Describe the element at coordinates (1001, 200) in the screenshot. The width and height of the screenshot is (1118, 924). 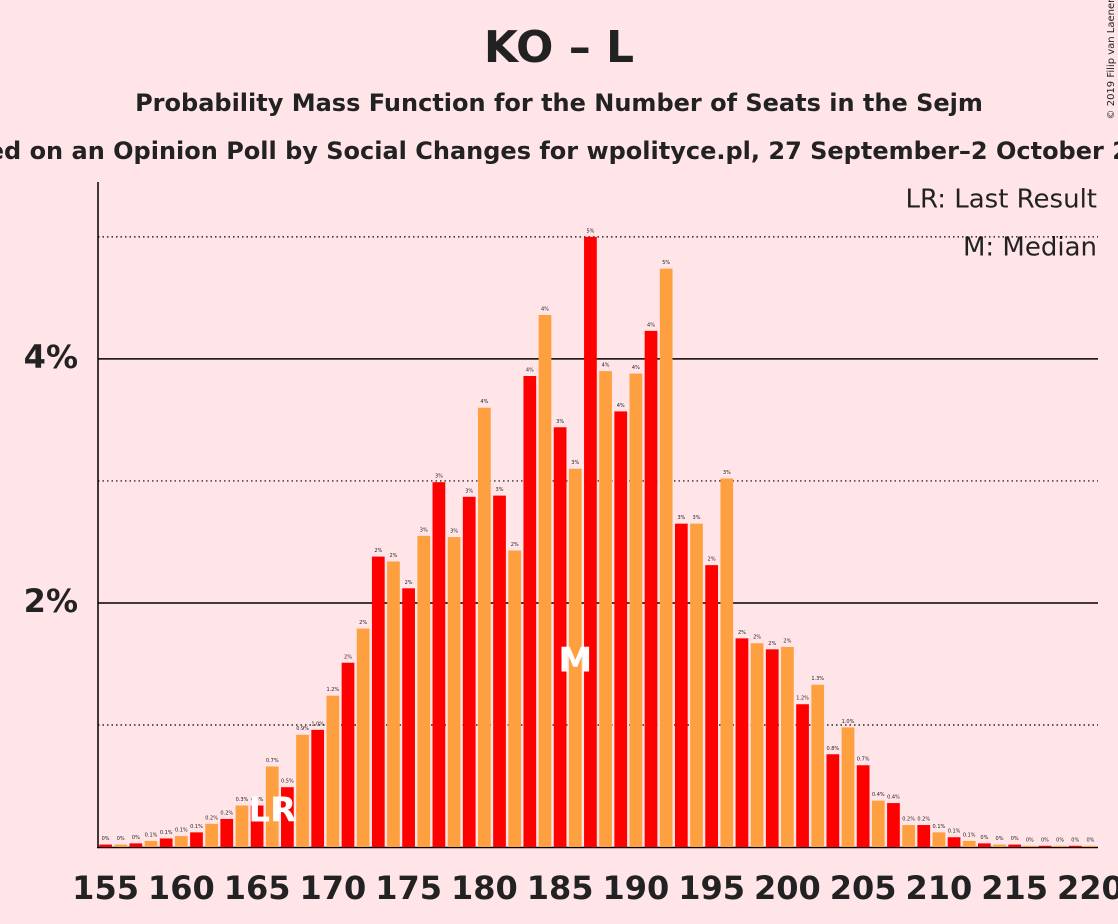
I see `legend-entry: LR: Last Result` at that location.